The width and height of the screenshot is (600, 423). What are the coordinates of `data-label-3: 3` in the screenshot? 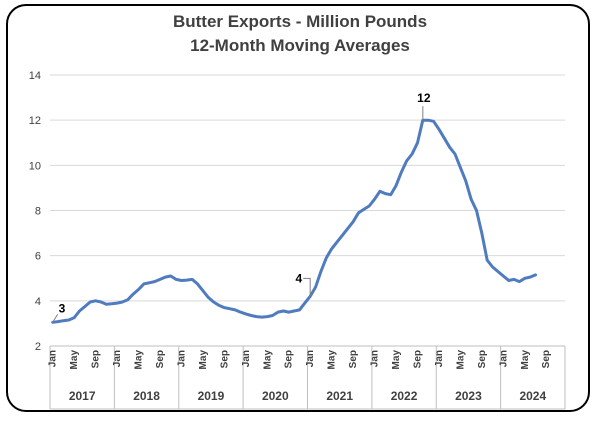 It's located at (62, 308).